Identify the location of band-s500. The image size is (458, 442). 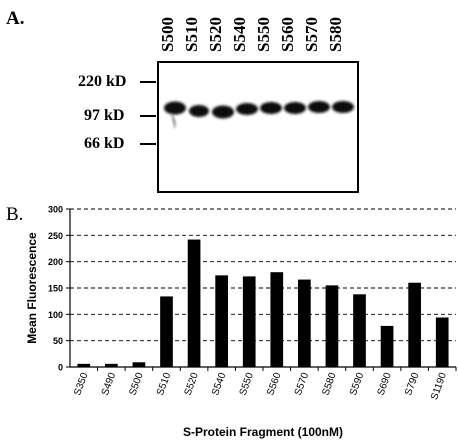
(175, 108).